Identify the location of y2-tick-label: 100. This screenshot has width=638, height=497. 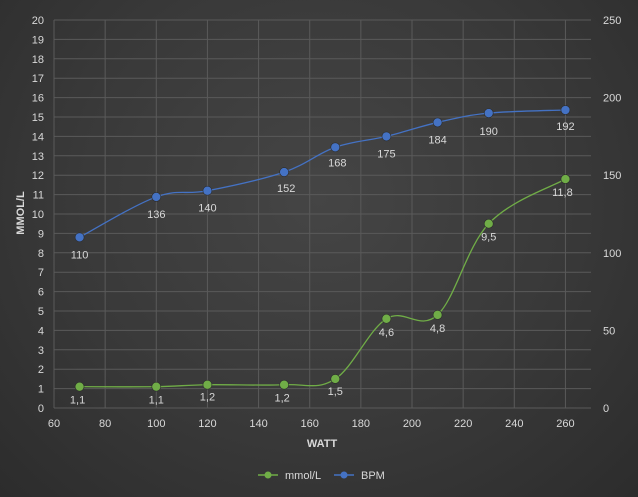
(612, 254).